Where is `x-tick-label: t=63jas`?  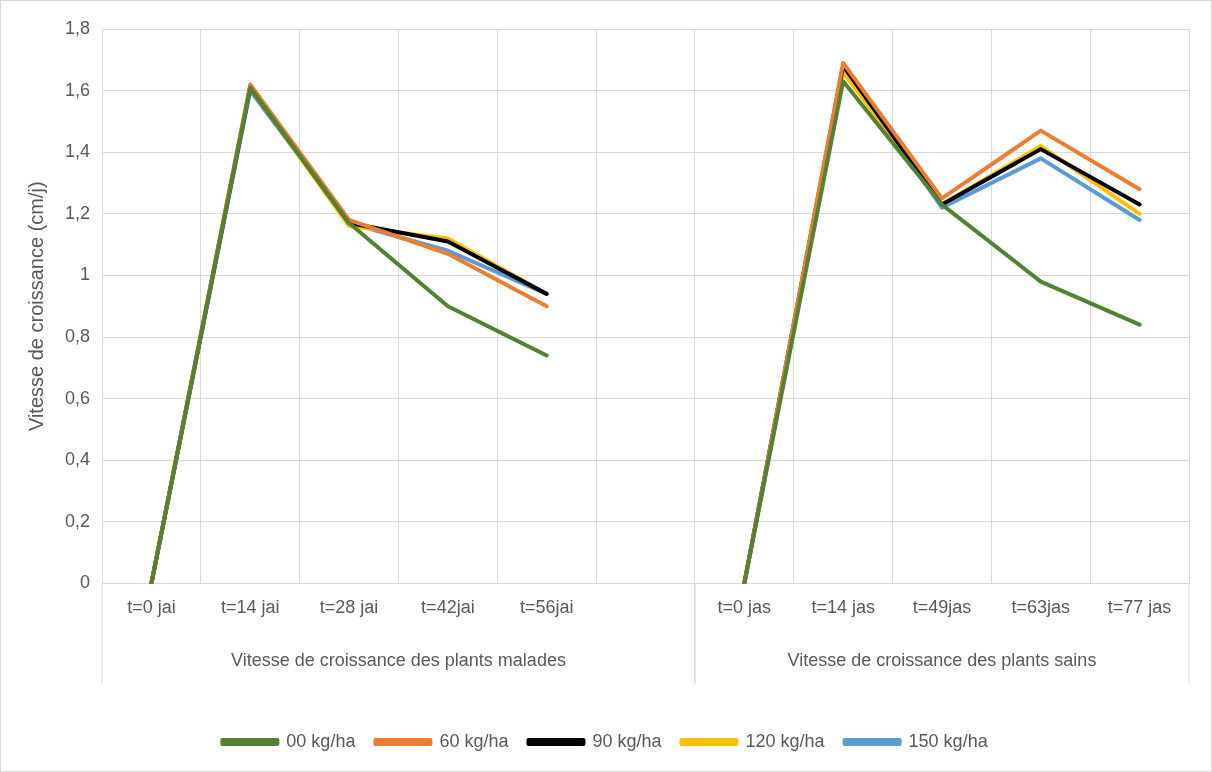 x-tick-label: t=63jas is located at coordinates (1041, 607).